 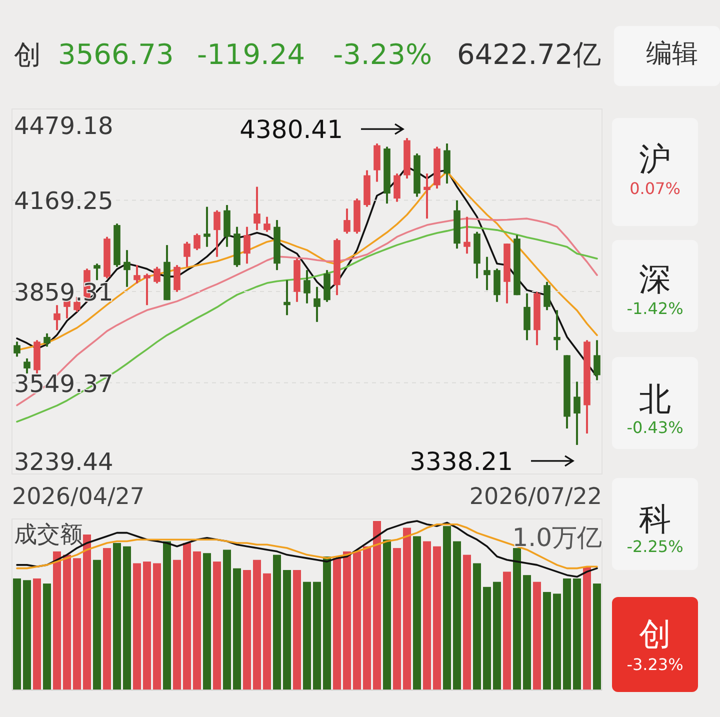 What do you see at coordinates (672, 54) in the screenshot?
I see `text: 编辑` at bounding box center [672, 54].